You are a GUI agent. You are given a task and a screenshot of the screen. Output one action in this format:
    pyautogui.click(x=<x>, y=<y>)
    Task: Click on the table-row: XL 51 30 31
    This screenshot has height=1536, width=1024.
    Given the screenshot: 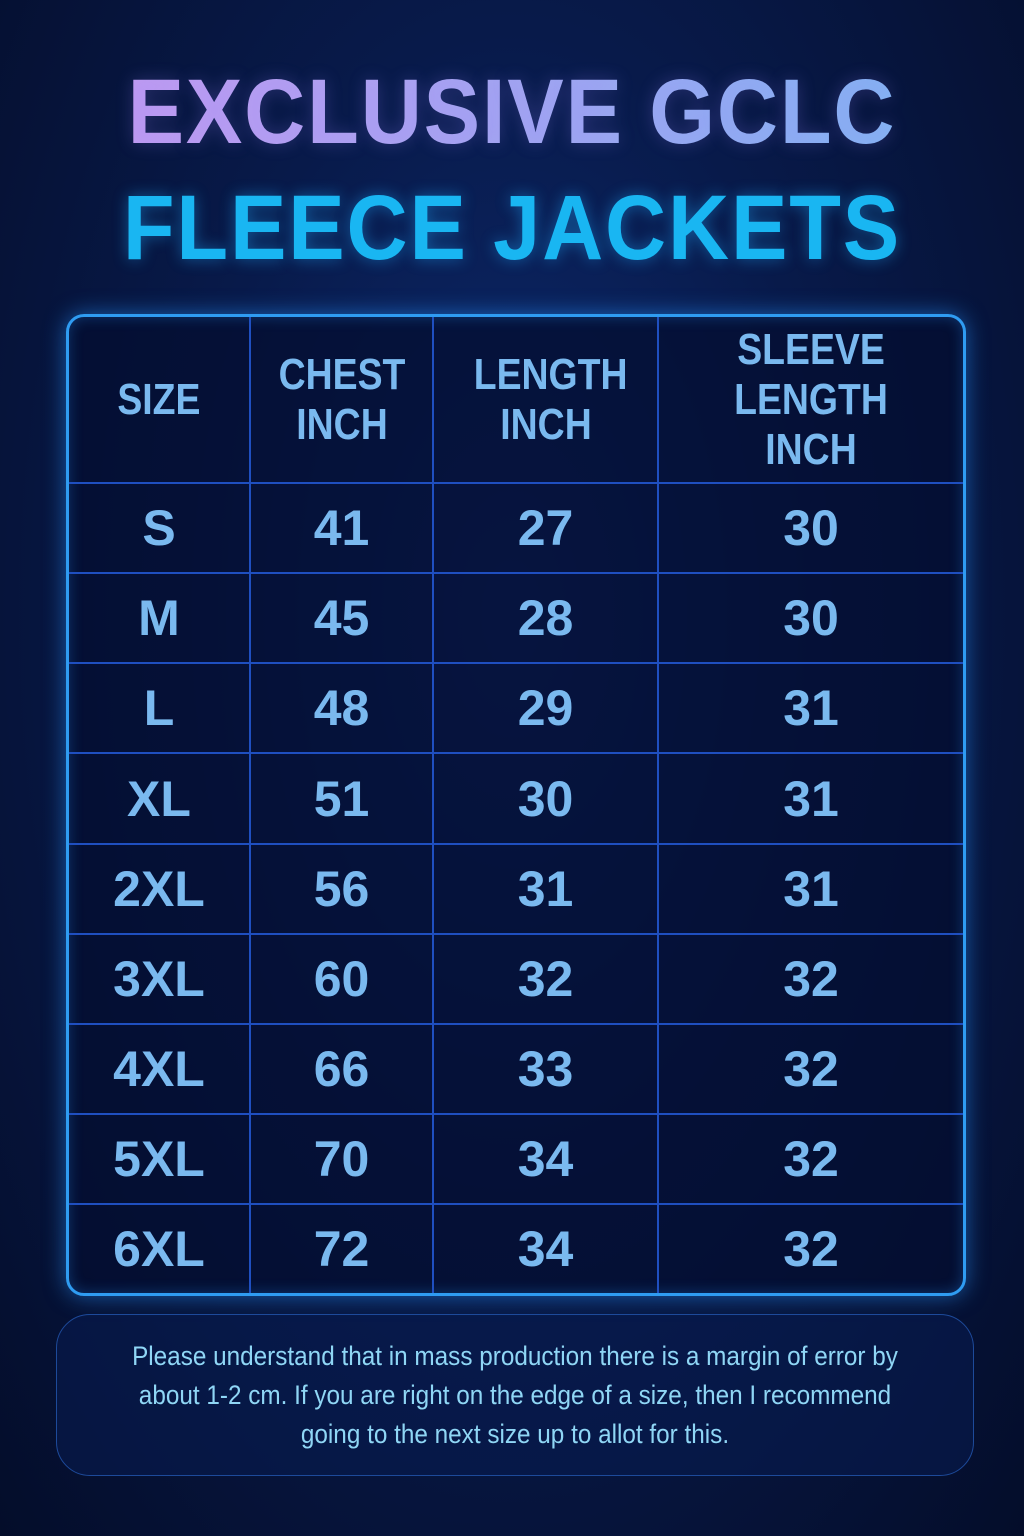 What is the action you would take?
    pyautogui.click(x=516, y=798)
    